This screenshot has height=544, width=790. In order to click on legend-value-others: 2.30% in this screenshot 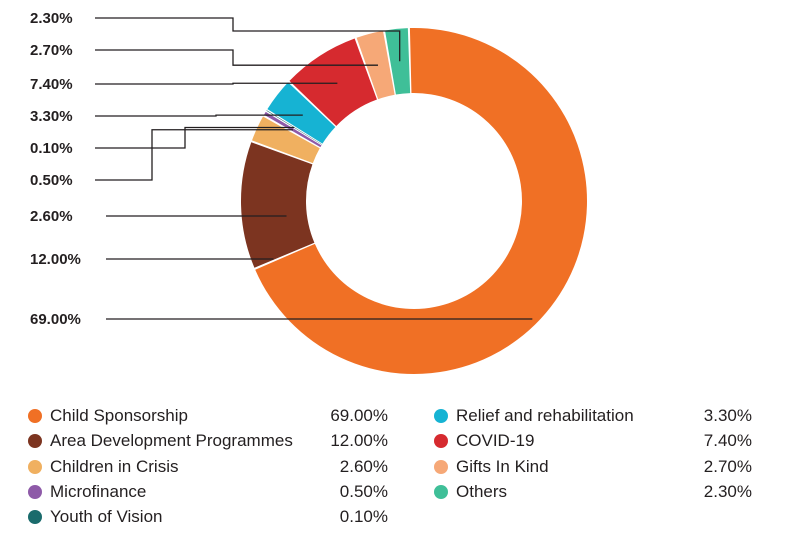, I will do `click(727, 491)`.